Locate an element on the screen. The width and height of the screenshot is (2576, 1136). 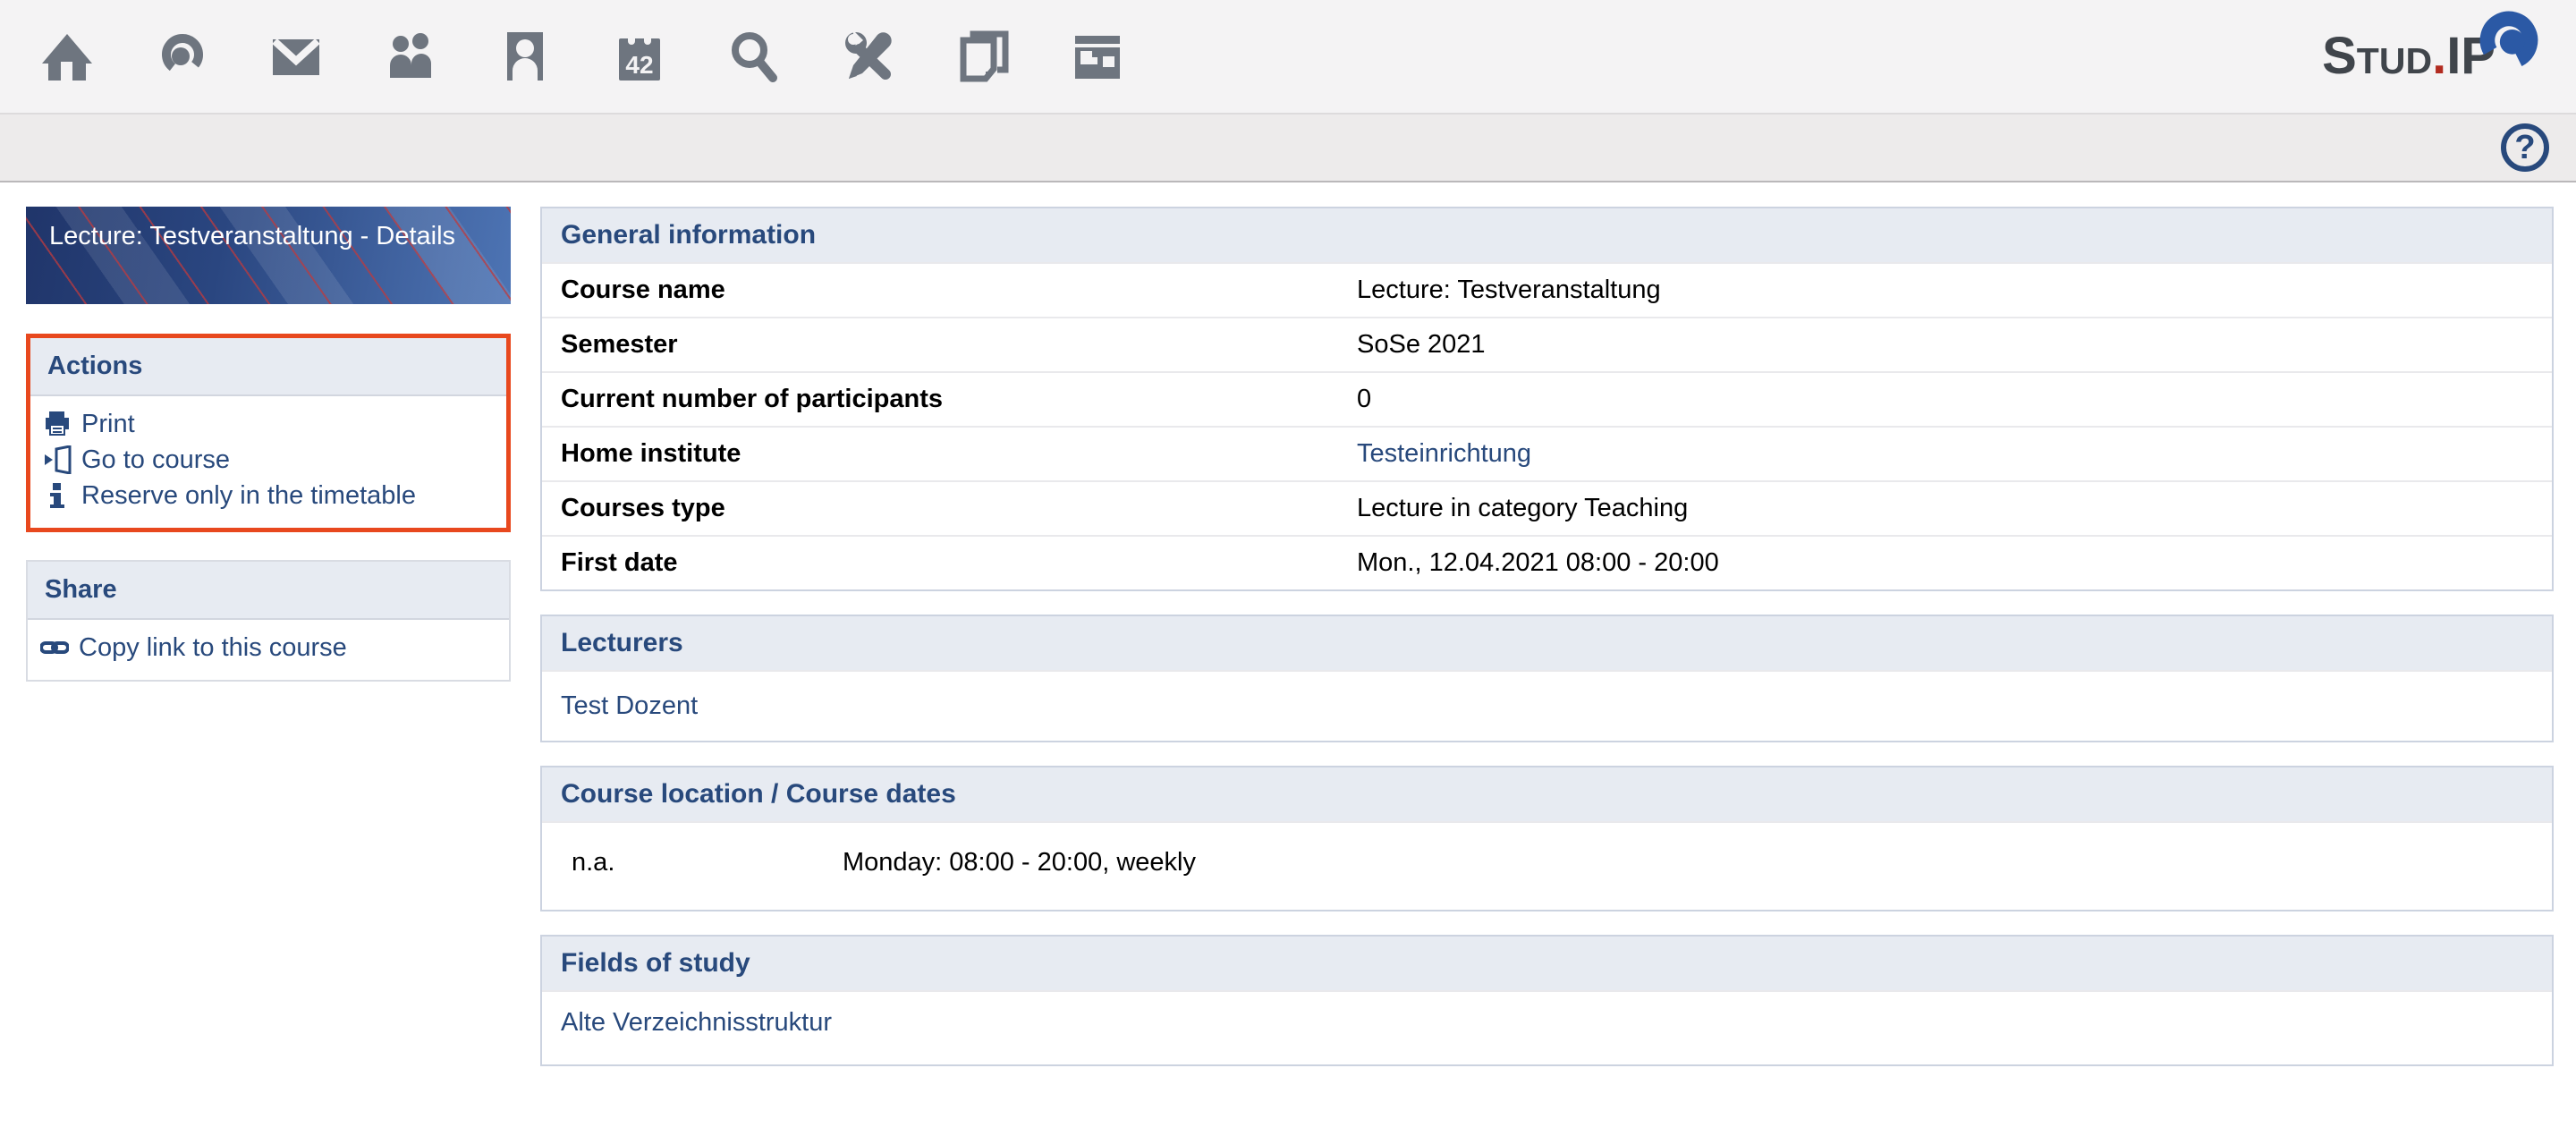
fields-of-study-header: Fields of study is located at coordinates (1547, 964).